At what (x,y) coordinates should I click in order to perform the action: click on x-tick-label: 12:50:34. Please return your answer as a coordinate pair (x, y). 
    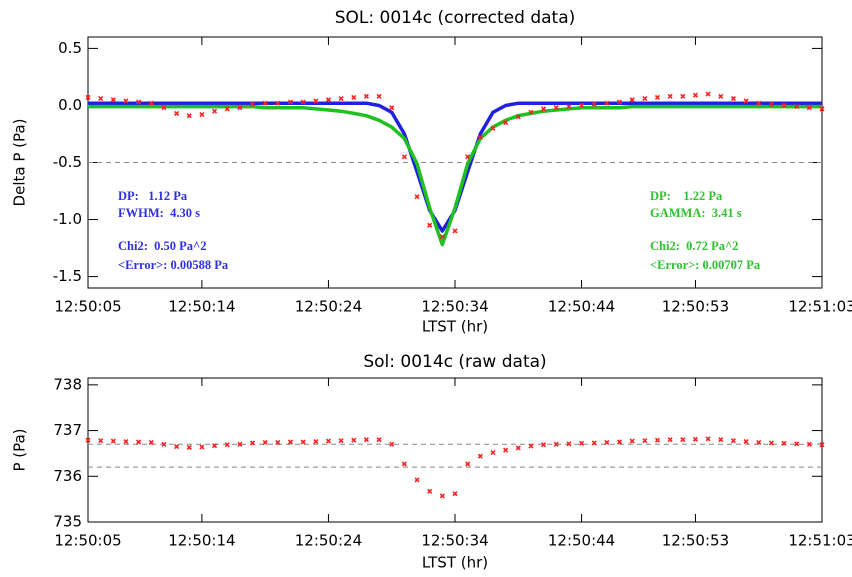
    Looking at the image, I should click on (454, 307).